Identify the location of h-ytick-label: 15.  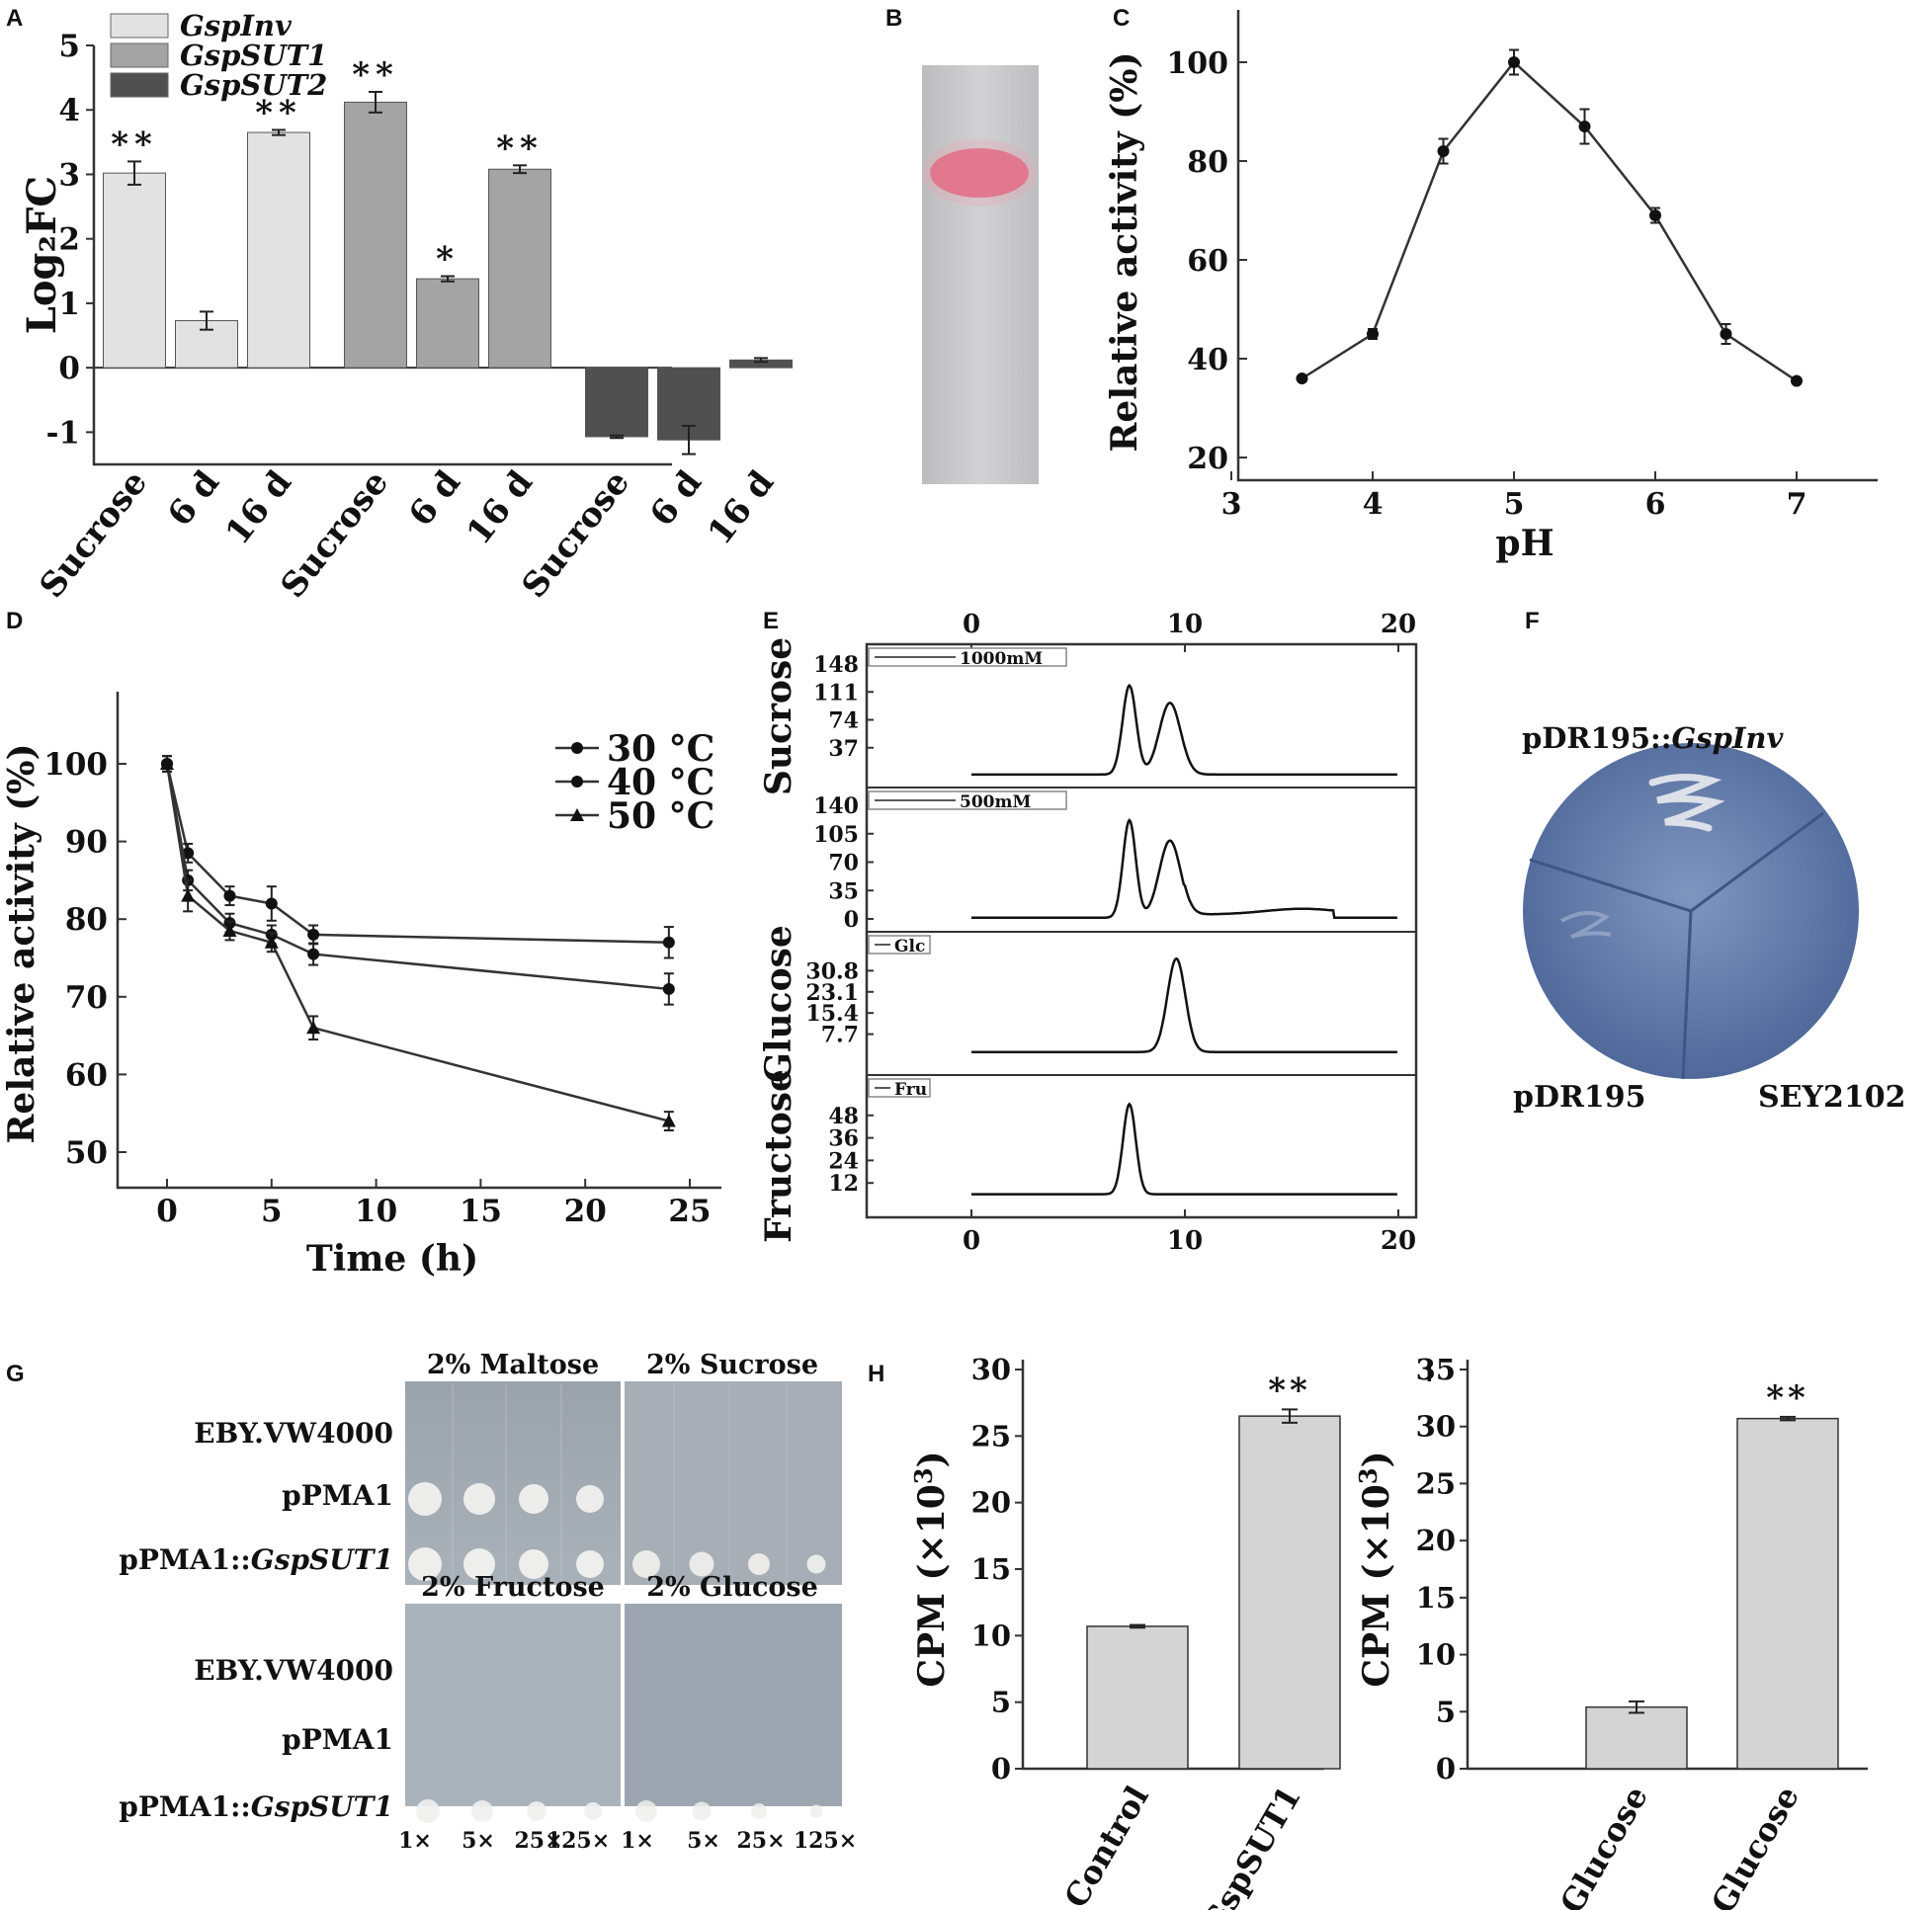
(991, 1569).